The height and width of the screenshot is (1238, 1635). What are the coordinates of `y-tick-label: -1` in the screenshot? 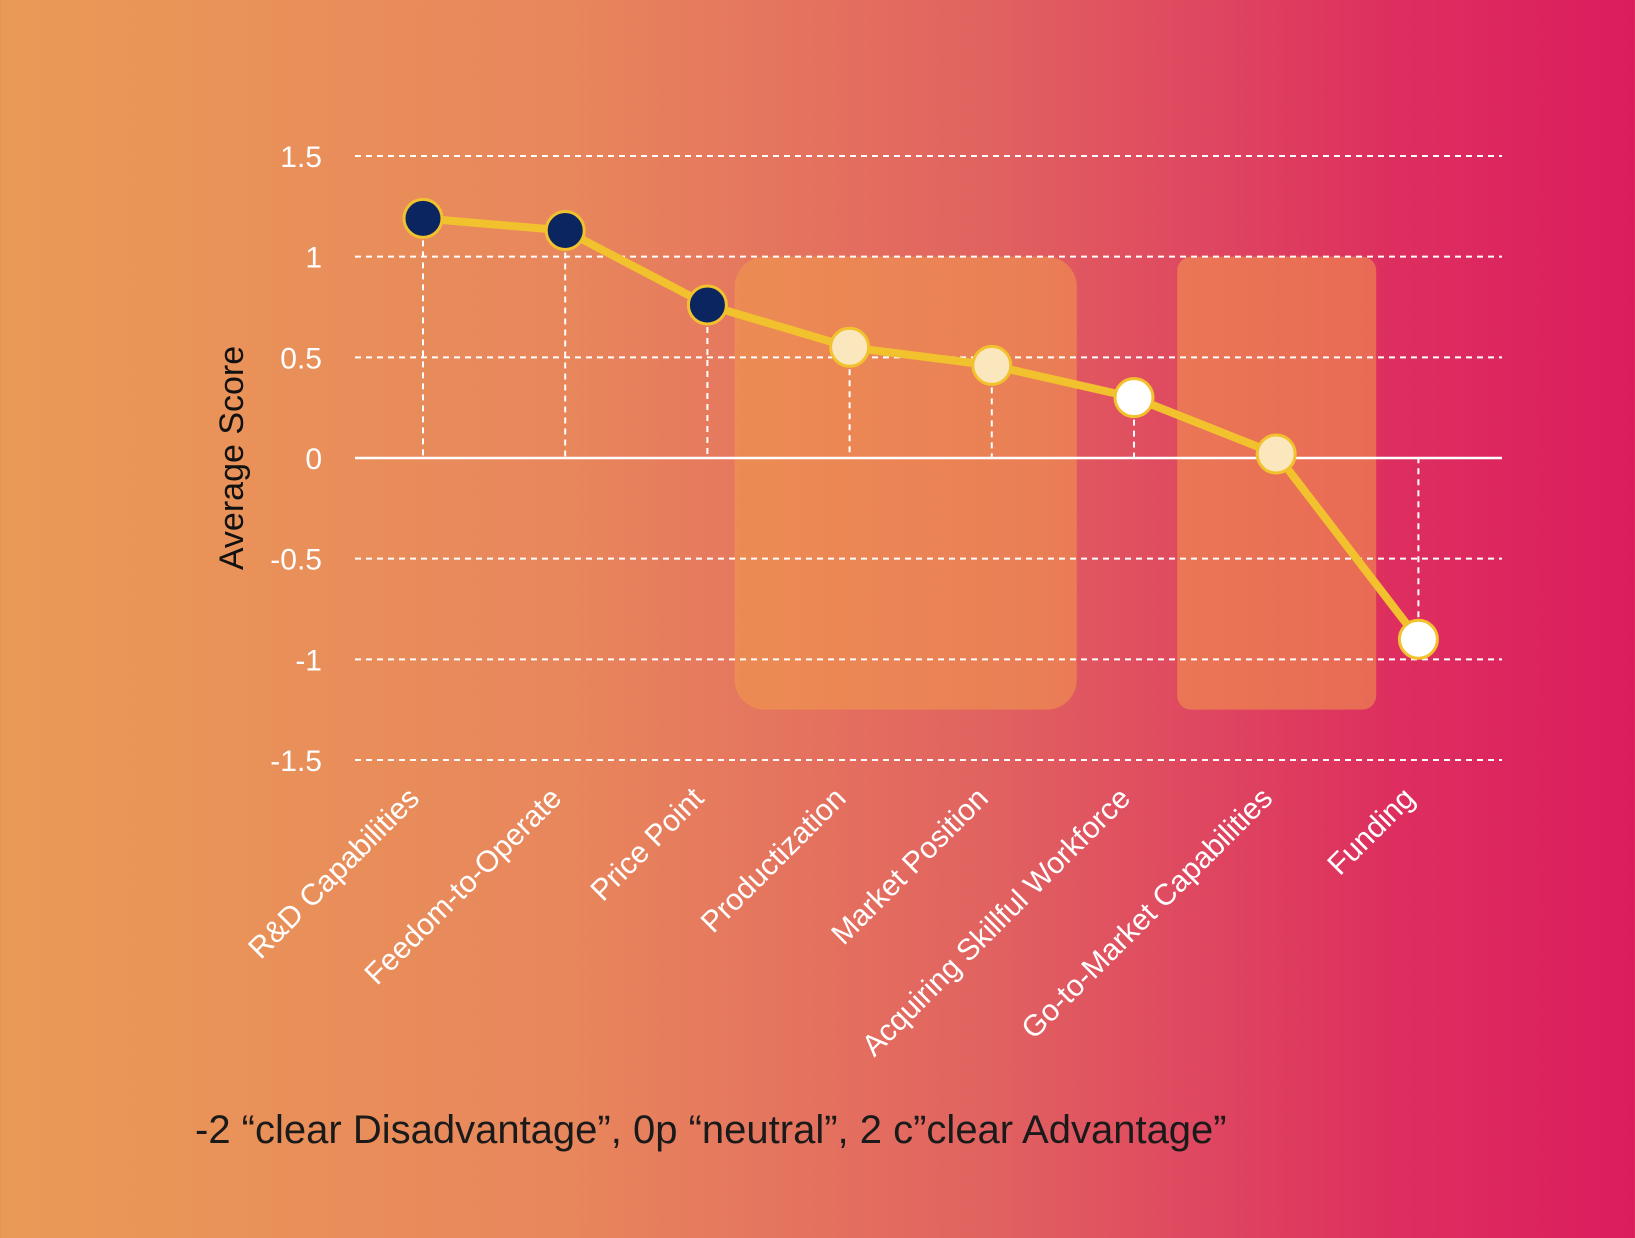 It's located at (308, 660).